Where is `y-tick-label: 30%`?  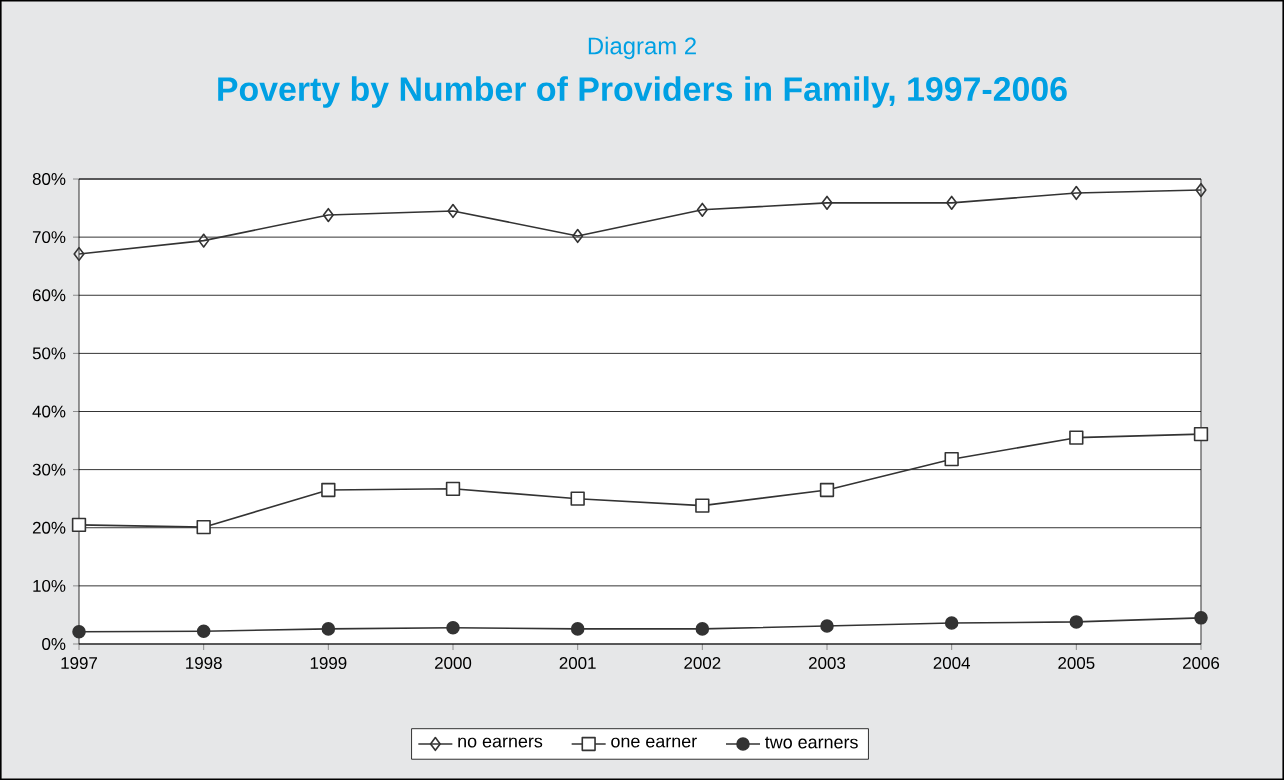
y-tick-label: 30% is located at coordinates (49, 469).